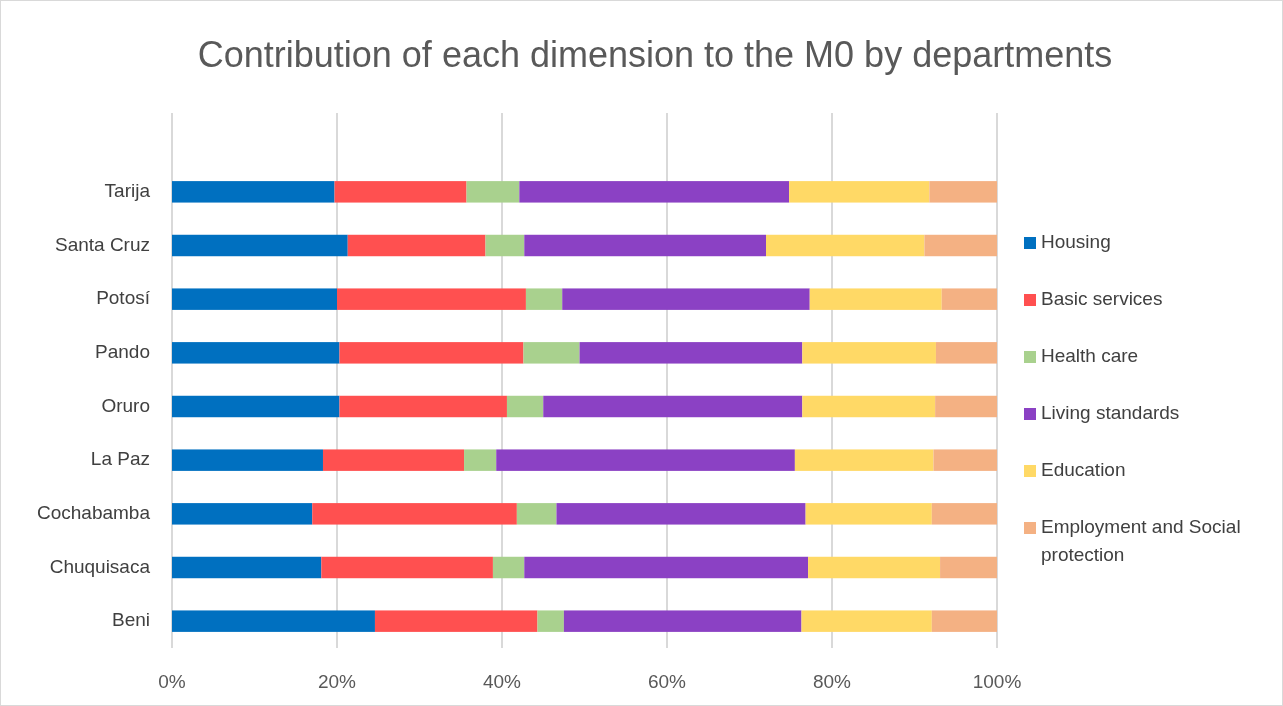 The width and height of the screenshot is (1283, 706). What do you see at coordinates (502, 682) in the screenshot?
I see `x-tick-label: 40%` at bounding box center [502, 682].